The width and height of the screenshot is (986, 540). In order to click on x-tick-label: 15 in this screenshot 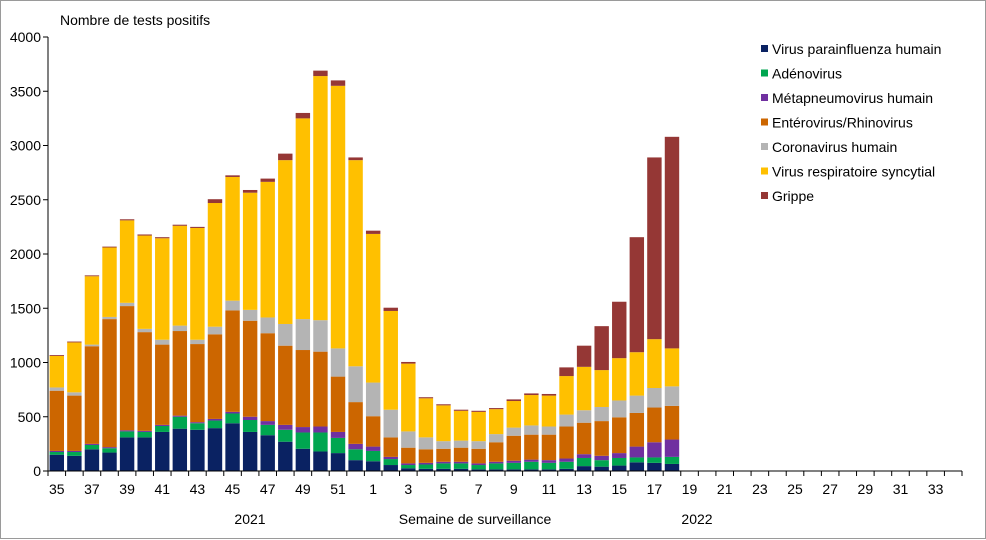, I will do `click(619, 489)`.